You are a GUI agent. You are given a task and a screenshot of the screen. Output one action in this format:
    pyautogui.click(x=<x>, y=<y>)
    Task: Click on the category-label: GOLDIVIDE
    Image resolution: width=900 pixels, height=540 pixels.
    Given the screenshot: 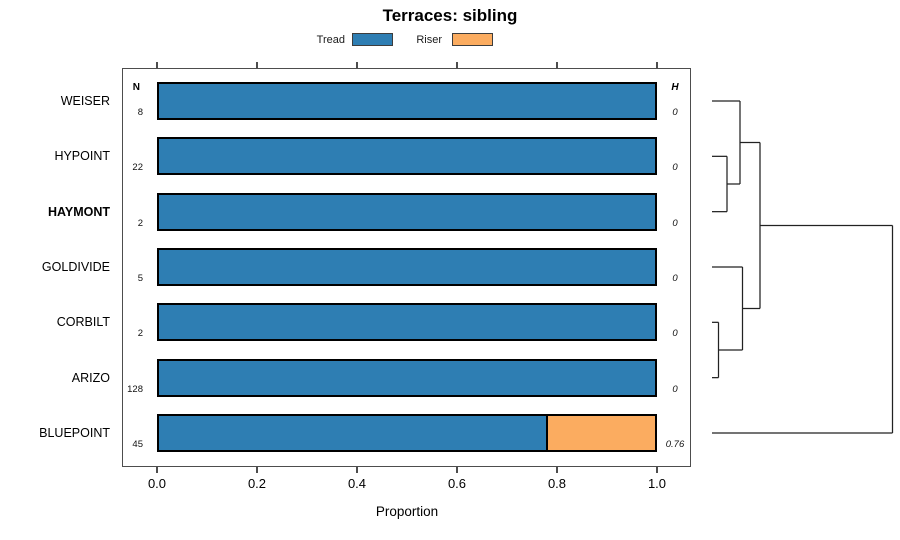 What is the action you would take?
    pyautogui.click(x=75, y=266)
    